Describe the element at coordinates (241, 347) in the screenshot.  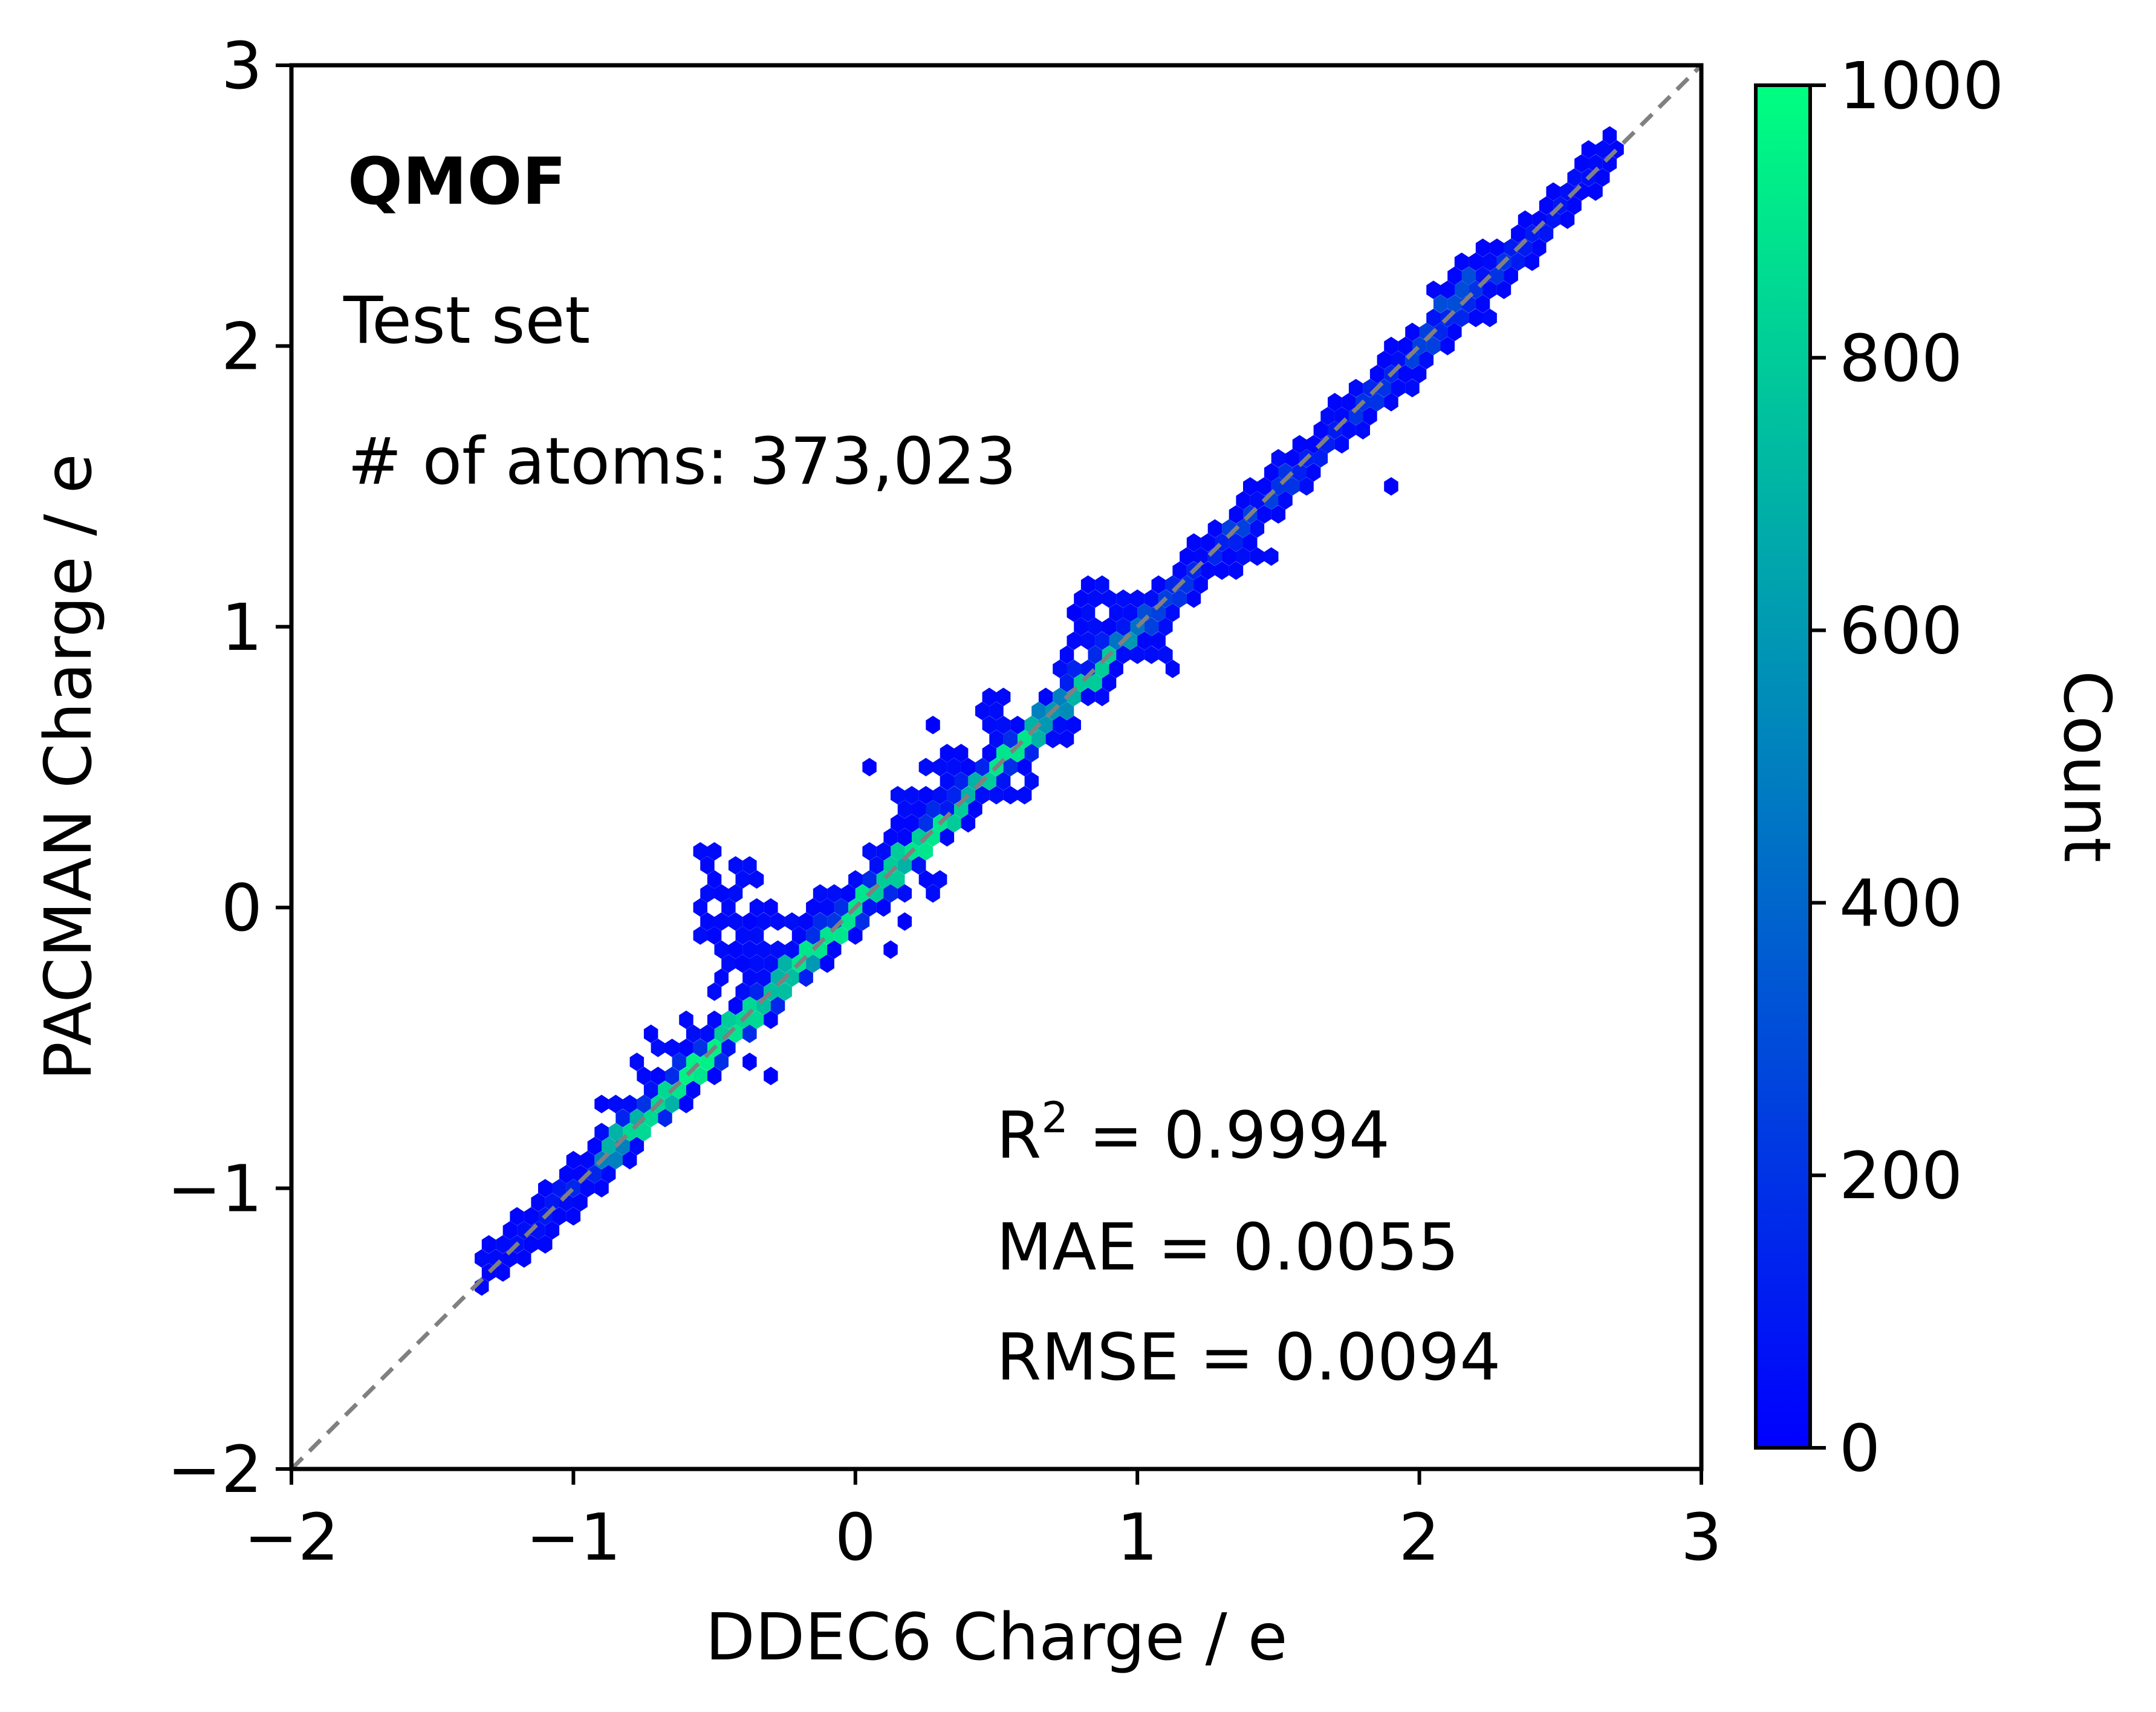
I see `y-tick-label: 2` at that location.